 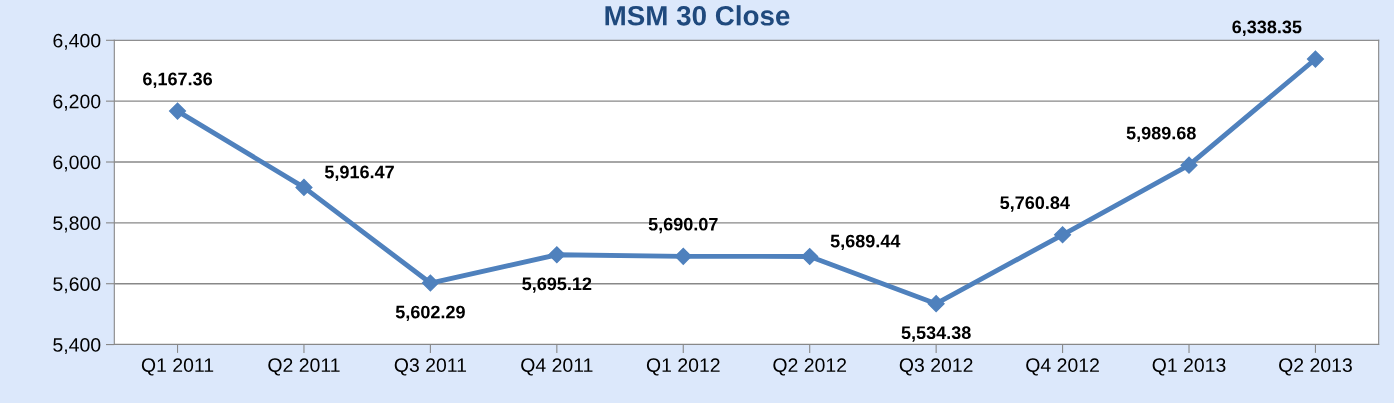 I want to click on x-tick-label: Q3 2011, so click(x=430, y=367).